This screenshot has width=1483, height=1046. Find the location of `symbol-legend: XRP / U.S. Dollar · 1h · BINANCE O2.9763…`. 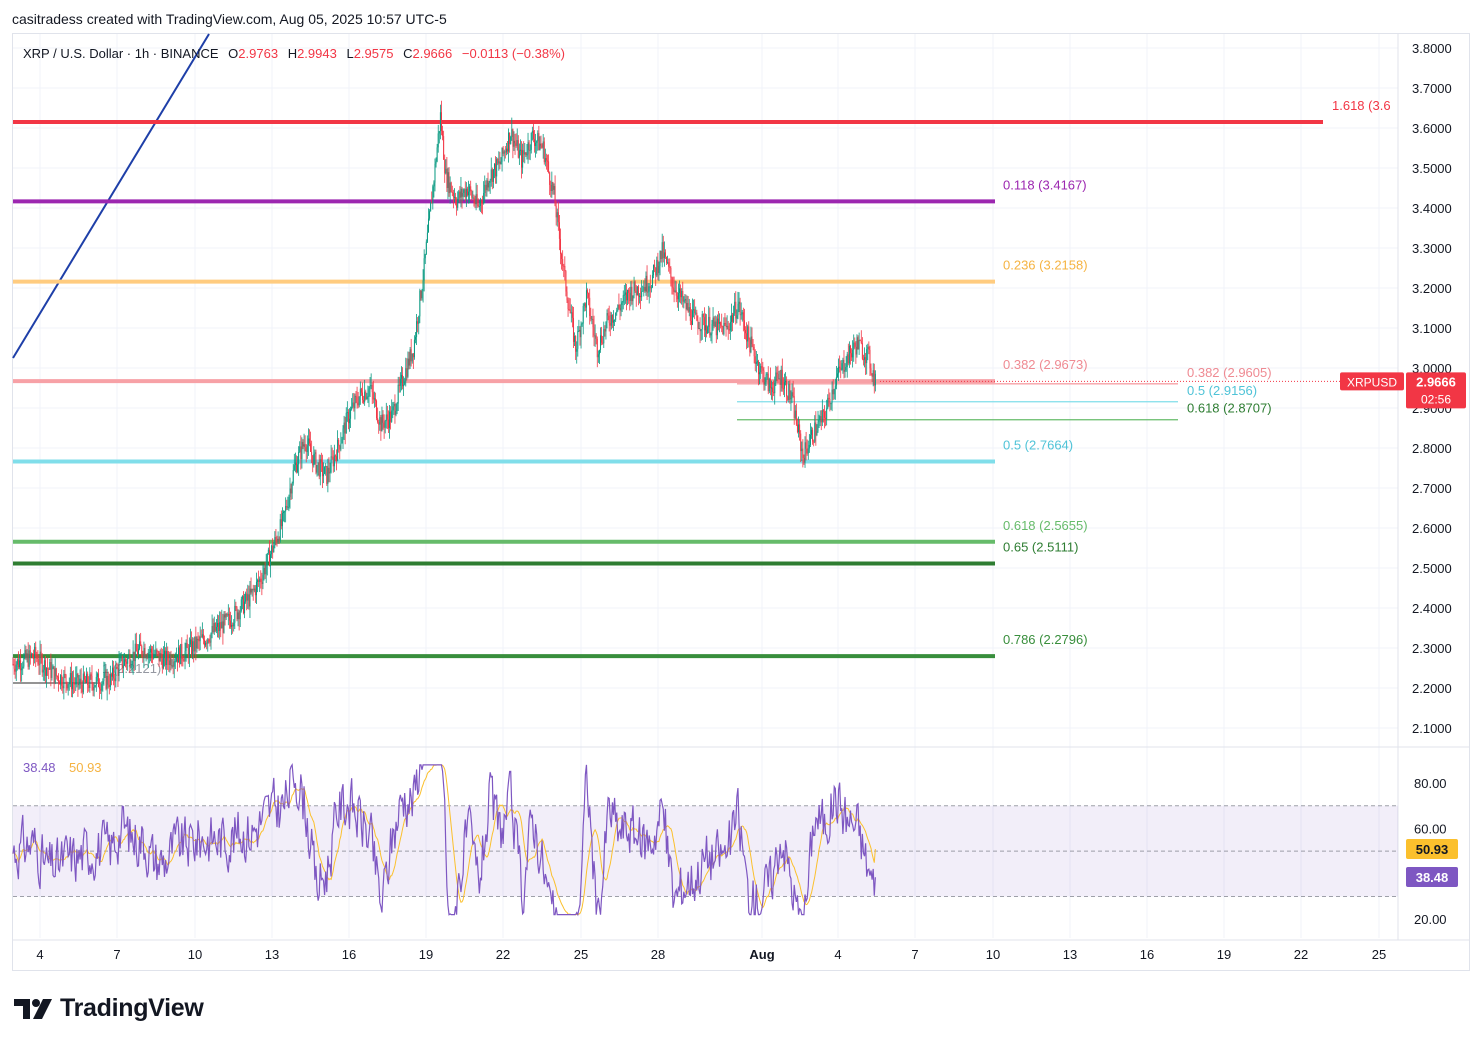

symbol-legend: XRP / U.S. Dollar · 1h · BINANCE O2.9763… is located at coordinates (294, 53).